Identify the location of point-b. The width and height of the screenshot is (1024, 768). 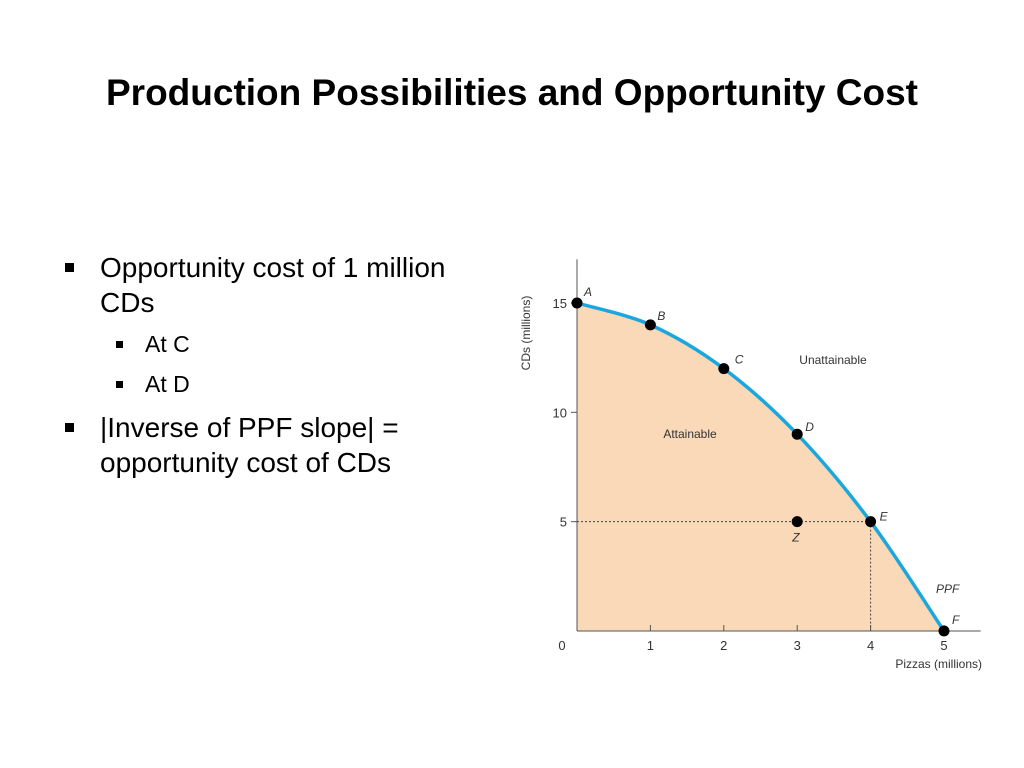
(650, 325).